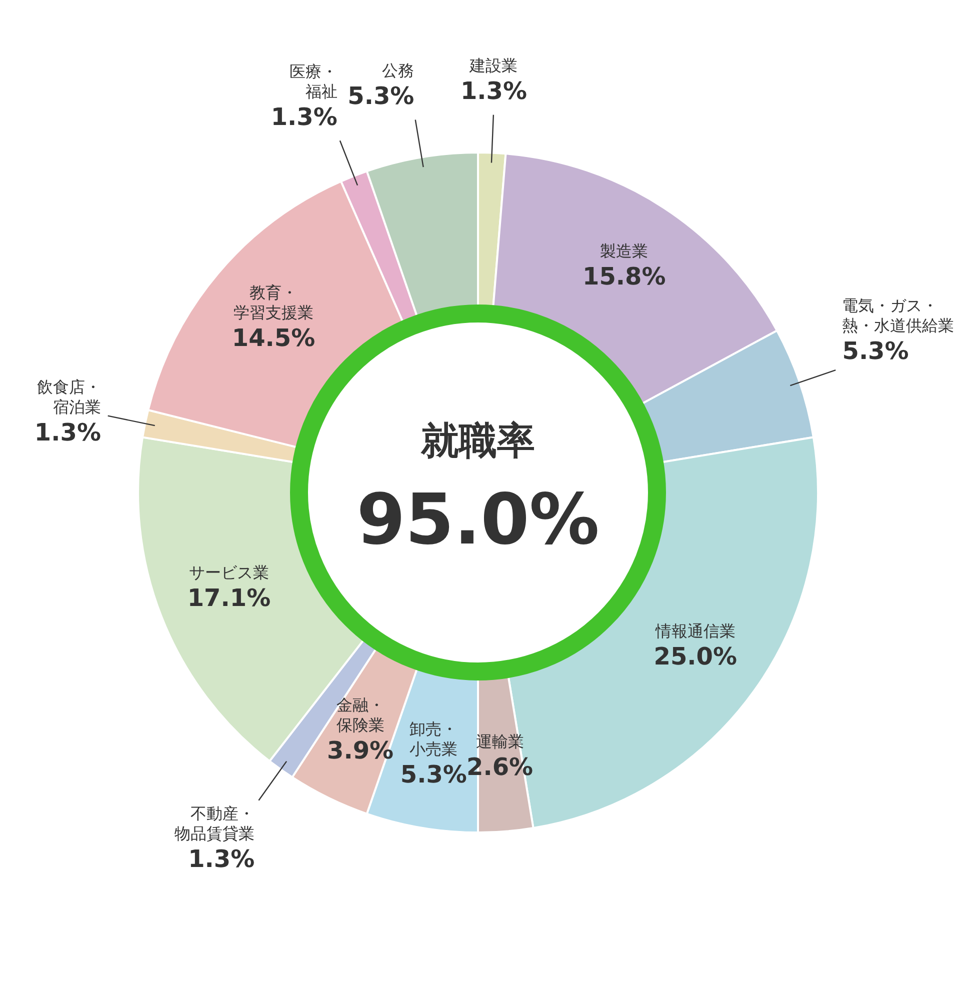 The width and height of the screenshot is (956, 985). I want to click on slice-label: 卸売・小売業, so click(434, 738).